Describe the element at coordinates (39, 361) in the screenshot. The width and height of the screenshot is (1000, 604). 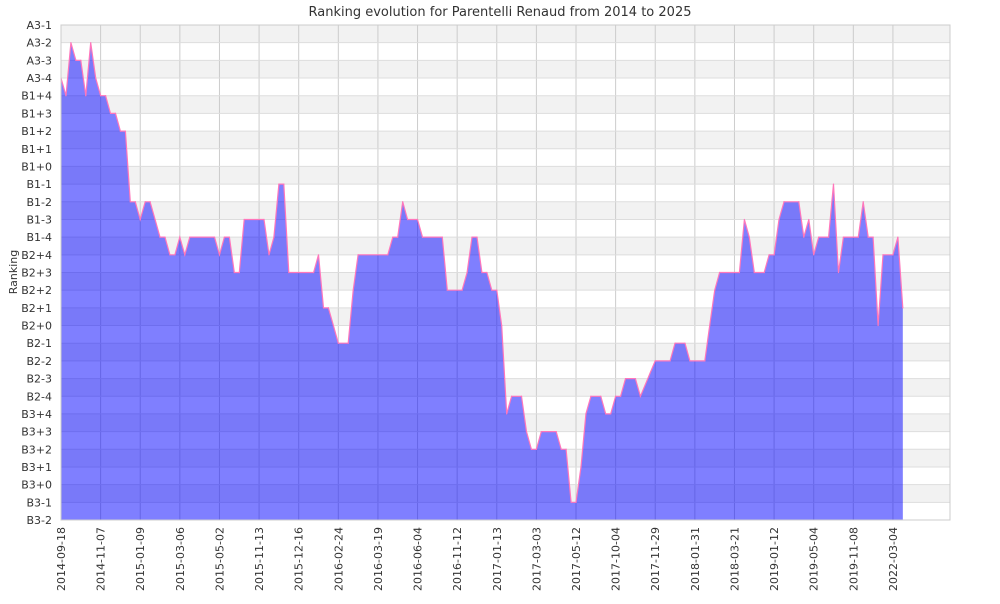
I see `y-tick-label: B2-2` at that location.